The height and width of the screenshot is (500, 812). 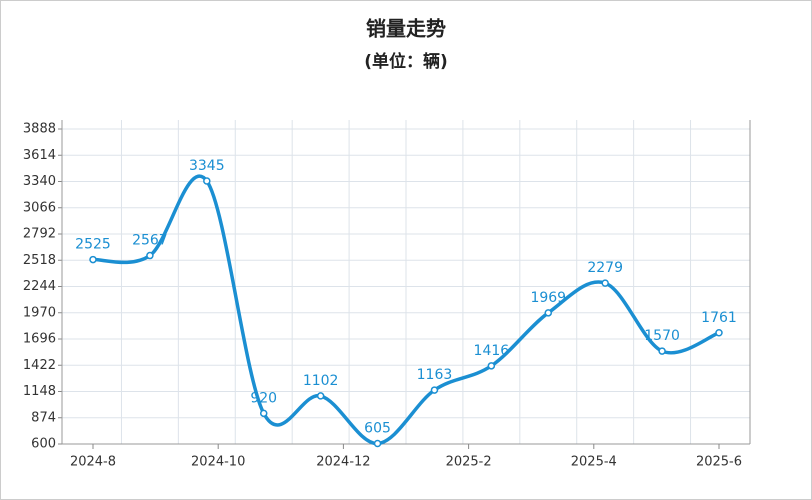 I want to click on data-label: 605, so click(x=377, y=429).